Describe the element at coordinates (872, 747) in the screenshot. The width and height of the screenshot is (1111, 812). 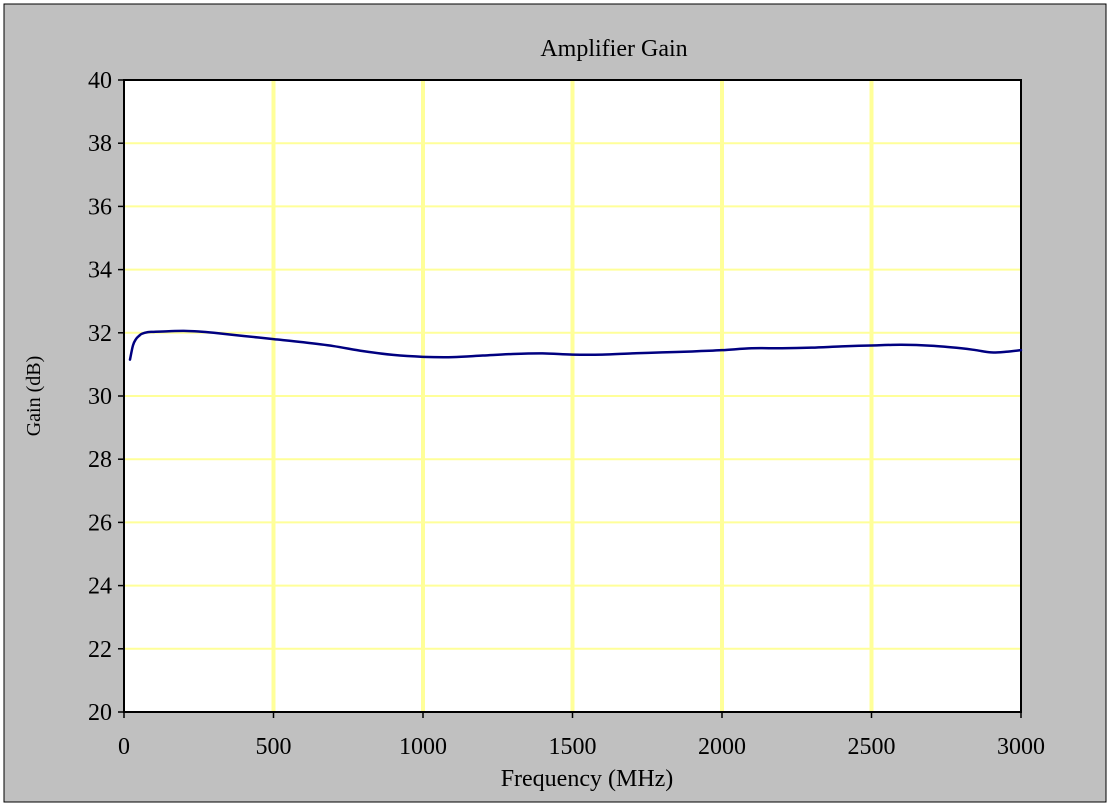
I see `x-tick-label: 2500` at that location.